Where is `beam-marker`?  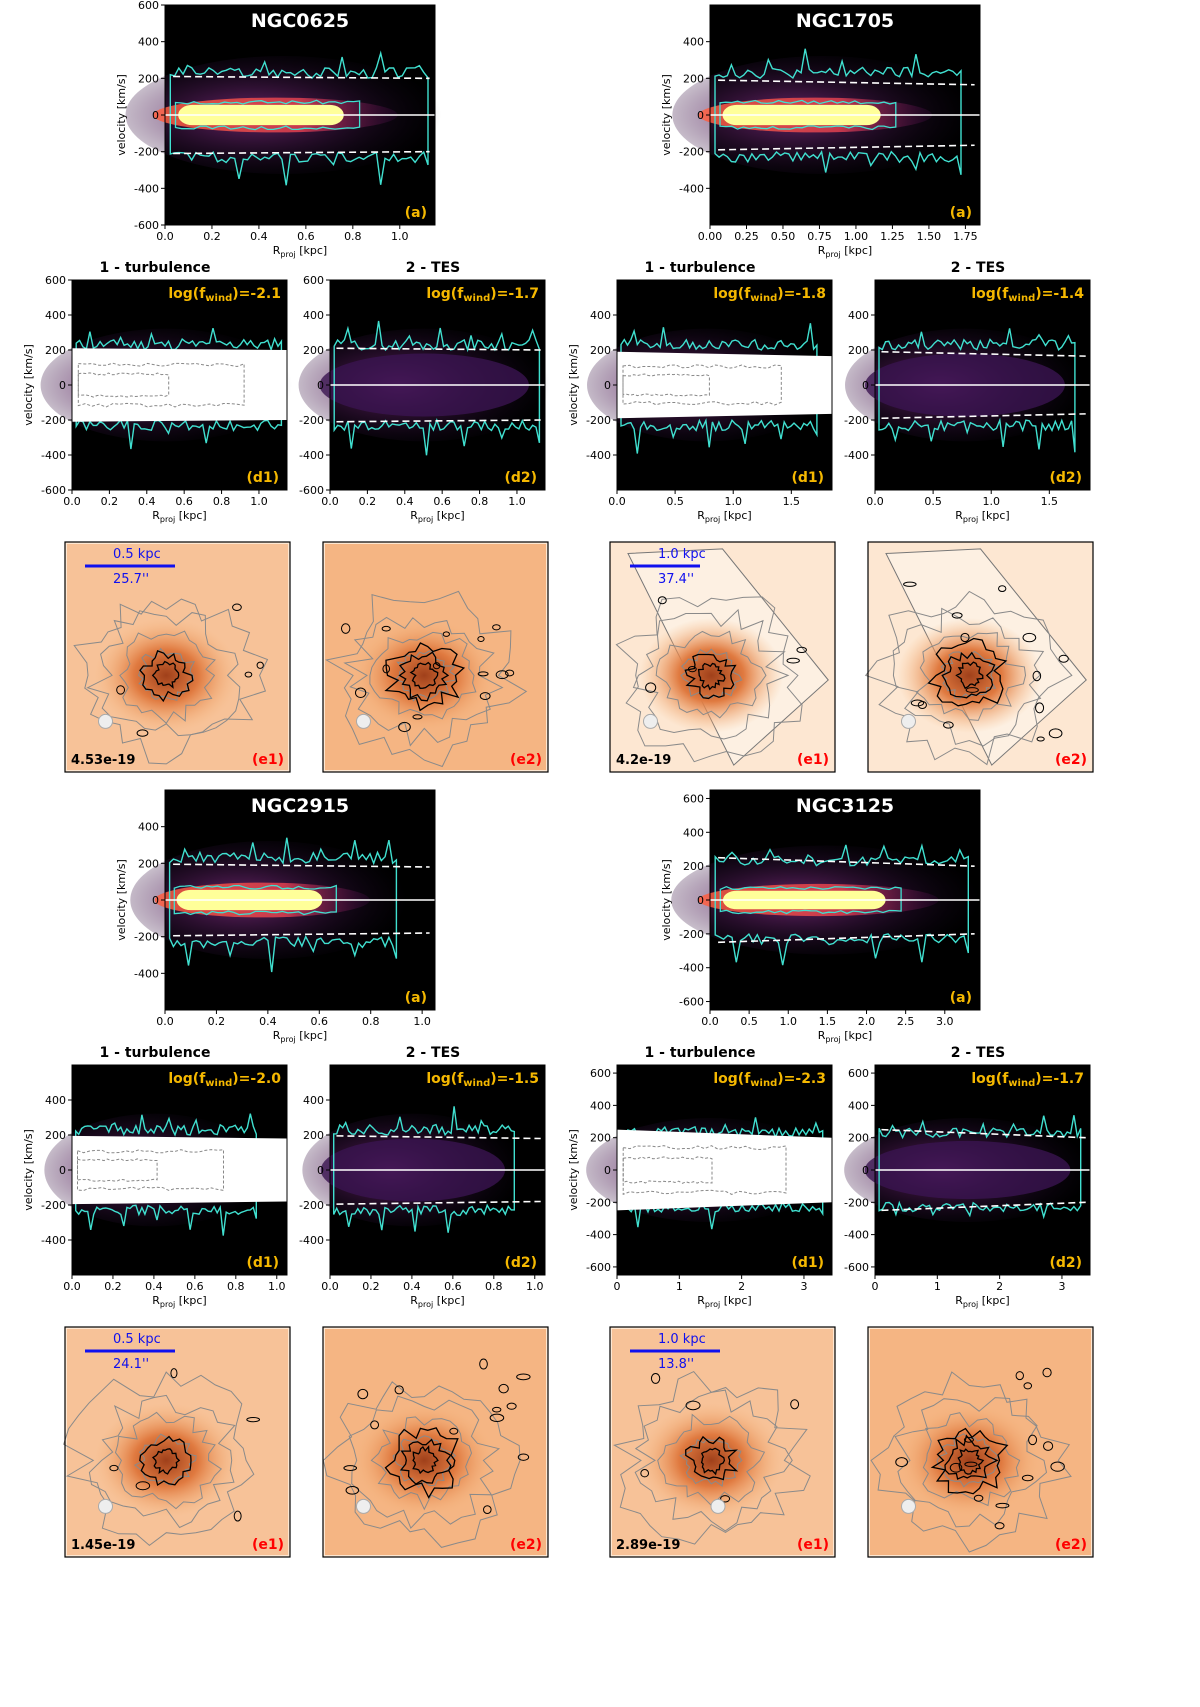
beam-marker is located at coordinates (650, 721).